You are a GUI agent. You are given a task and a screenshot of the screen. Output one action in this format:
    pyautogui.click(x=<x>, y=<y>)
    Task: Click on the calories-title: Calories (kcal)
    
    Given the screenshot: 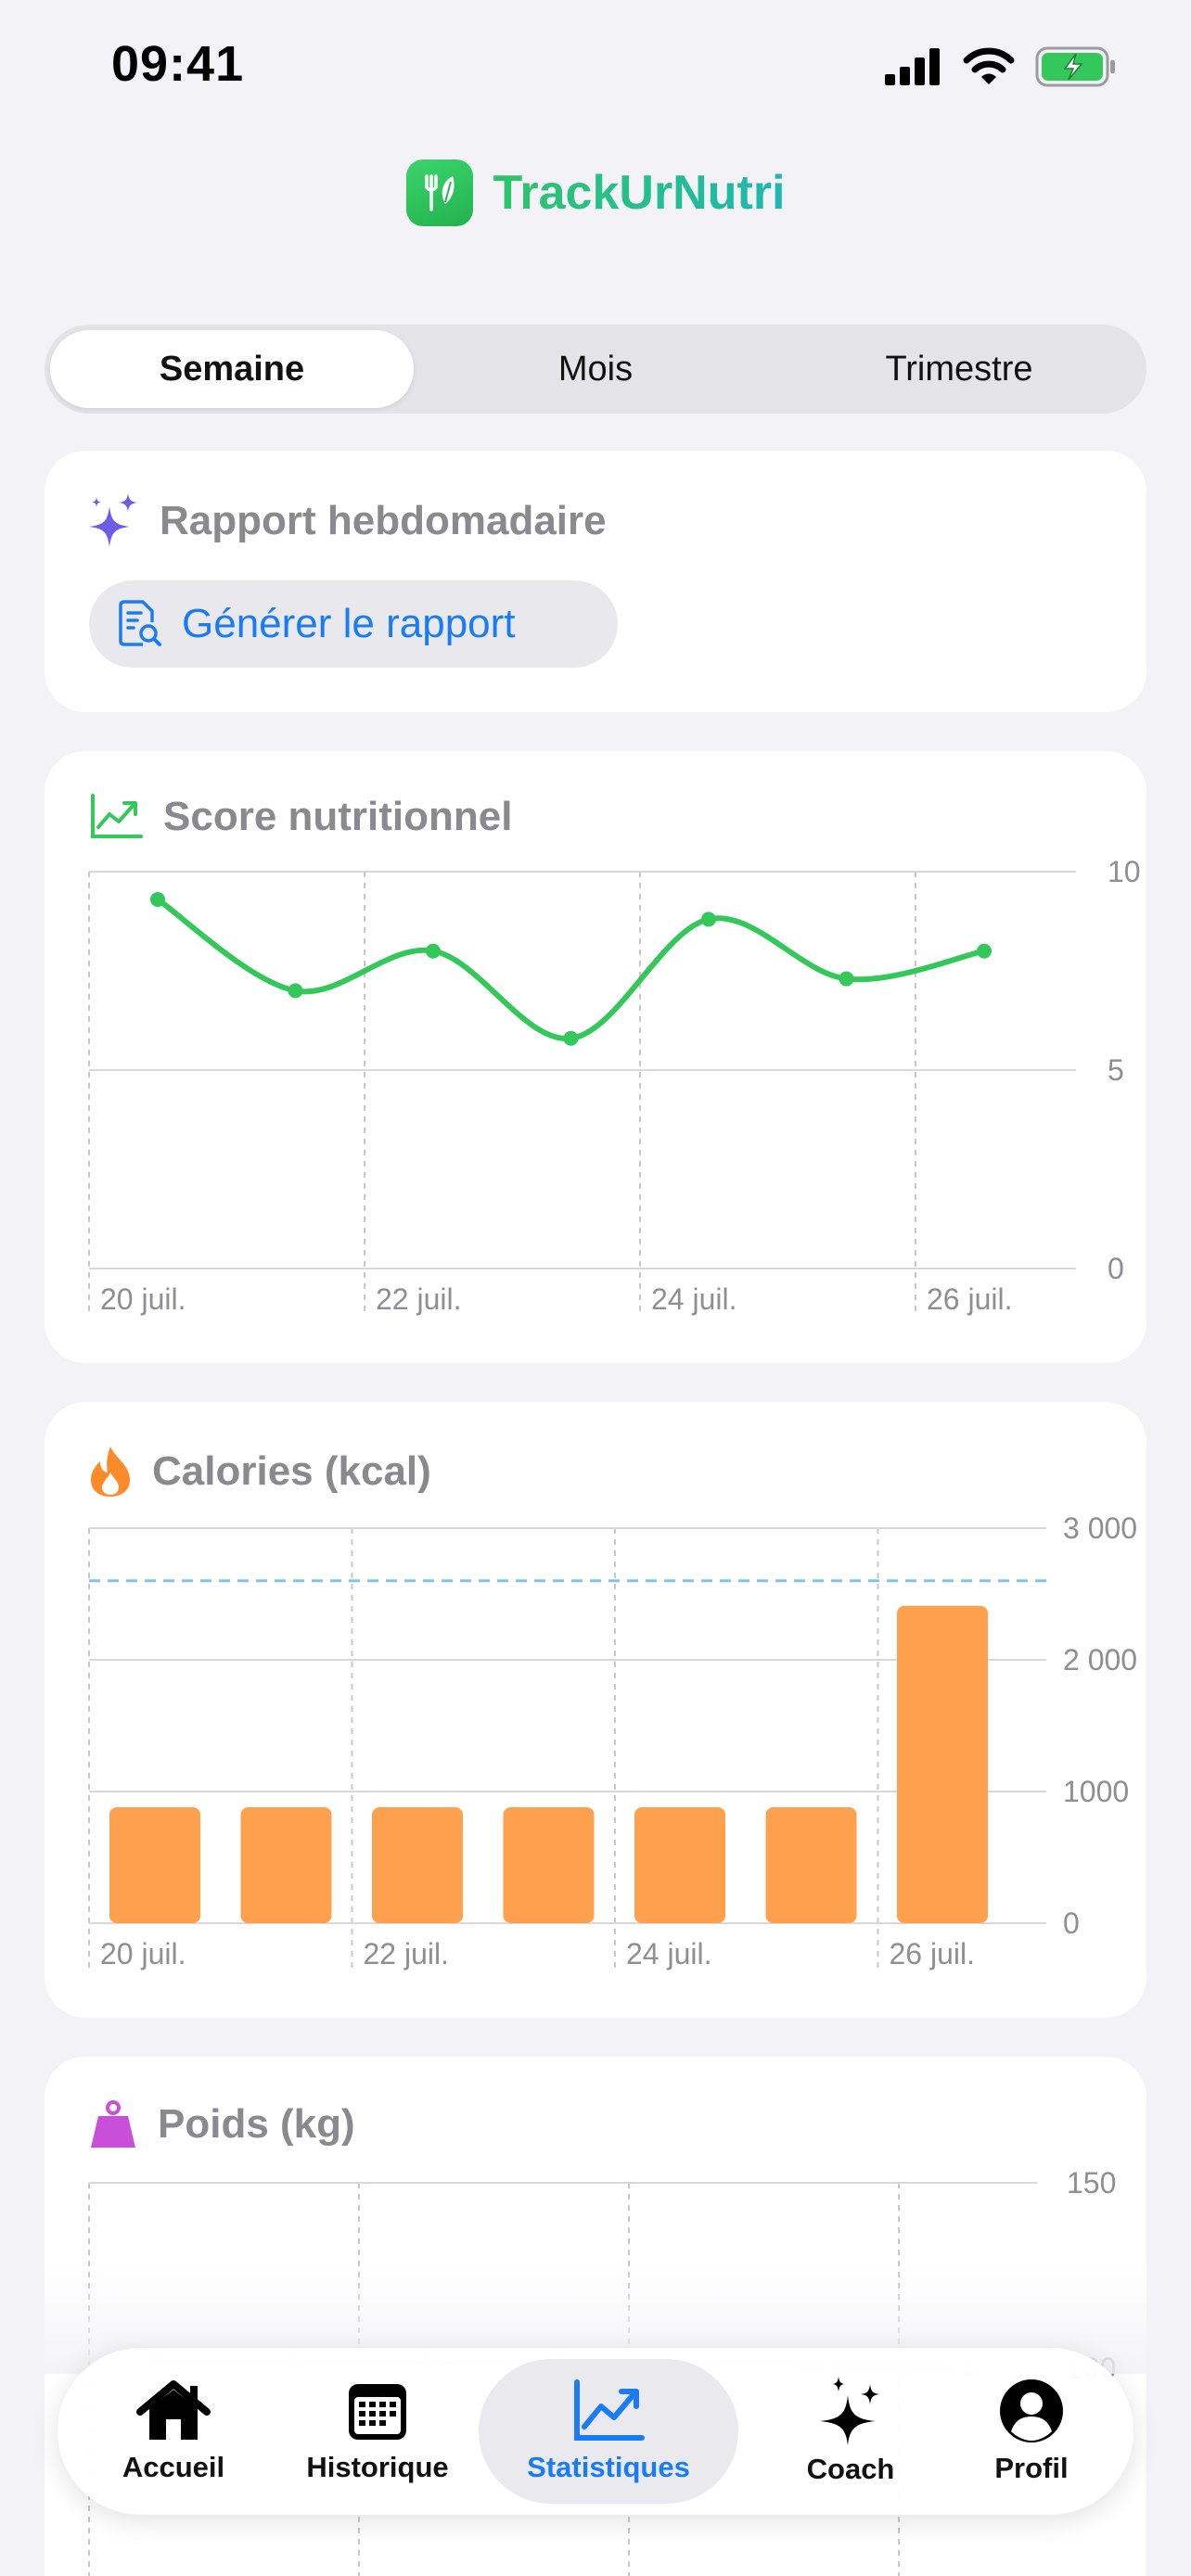 What is the action you would take?
    pyautogui.click(x=291, y=1471)
    